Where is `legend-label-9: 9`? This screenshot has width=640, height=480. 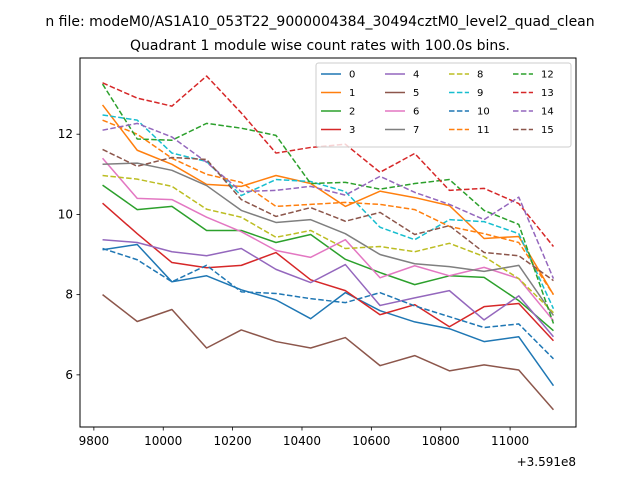
legend-label-9: 9 is located at coordinates (480, 93).